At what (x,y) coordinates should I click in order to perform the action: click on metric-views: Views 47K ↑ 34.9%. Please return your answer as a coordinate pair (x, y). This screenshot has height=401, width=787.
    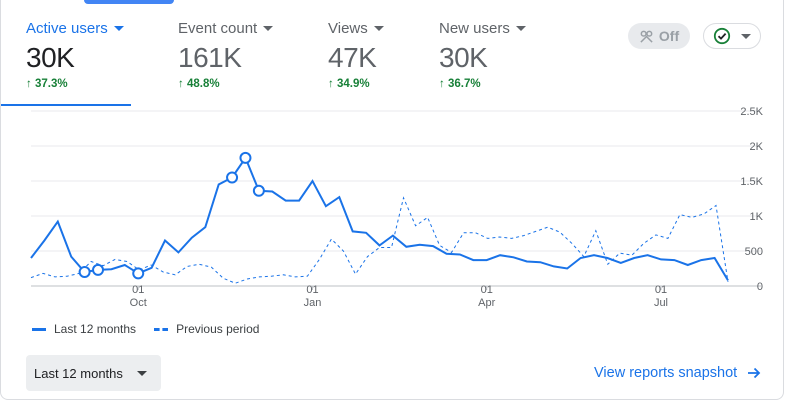
    Looking at the image, I should click on (356, 55).